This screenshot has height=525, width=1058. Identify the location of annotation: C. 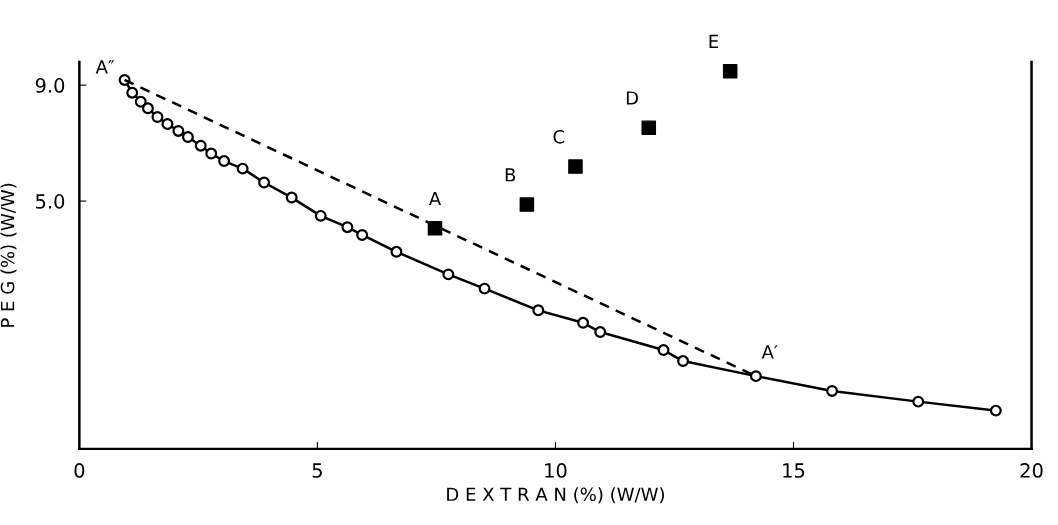
(559, 136).